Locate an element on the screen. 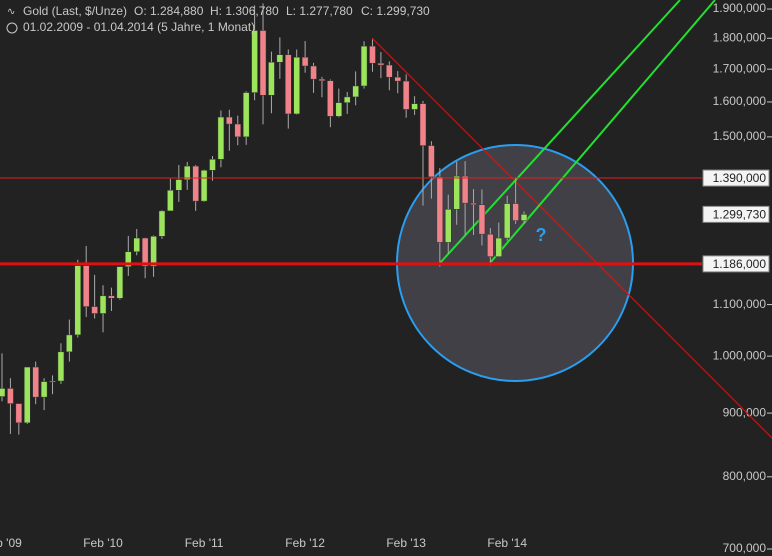 This screenshot has height=556, width=772. y-tick-label: 1.500,000 is located at coordinates (740, 136).